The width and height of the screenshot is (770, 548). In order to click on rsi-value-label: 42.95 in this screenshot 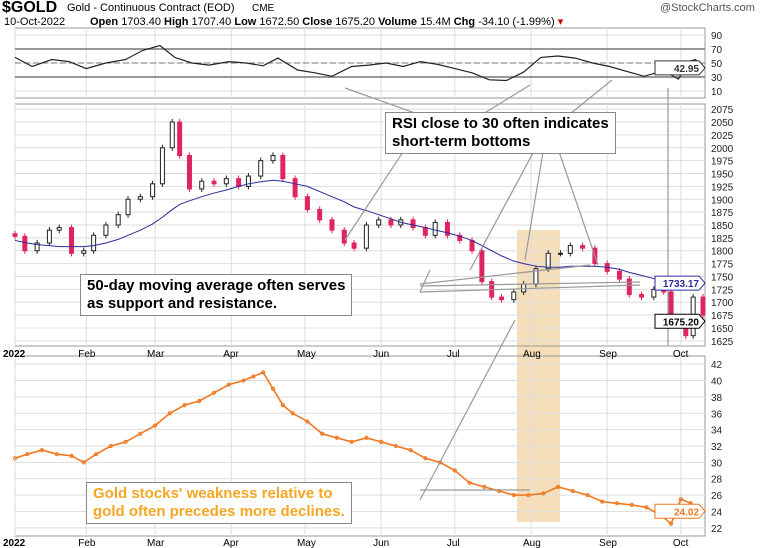, I will do `click(686, 69)`.